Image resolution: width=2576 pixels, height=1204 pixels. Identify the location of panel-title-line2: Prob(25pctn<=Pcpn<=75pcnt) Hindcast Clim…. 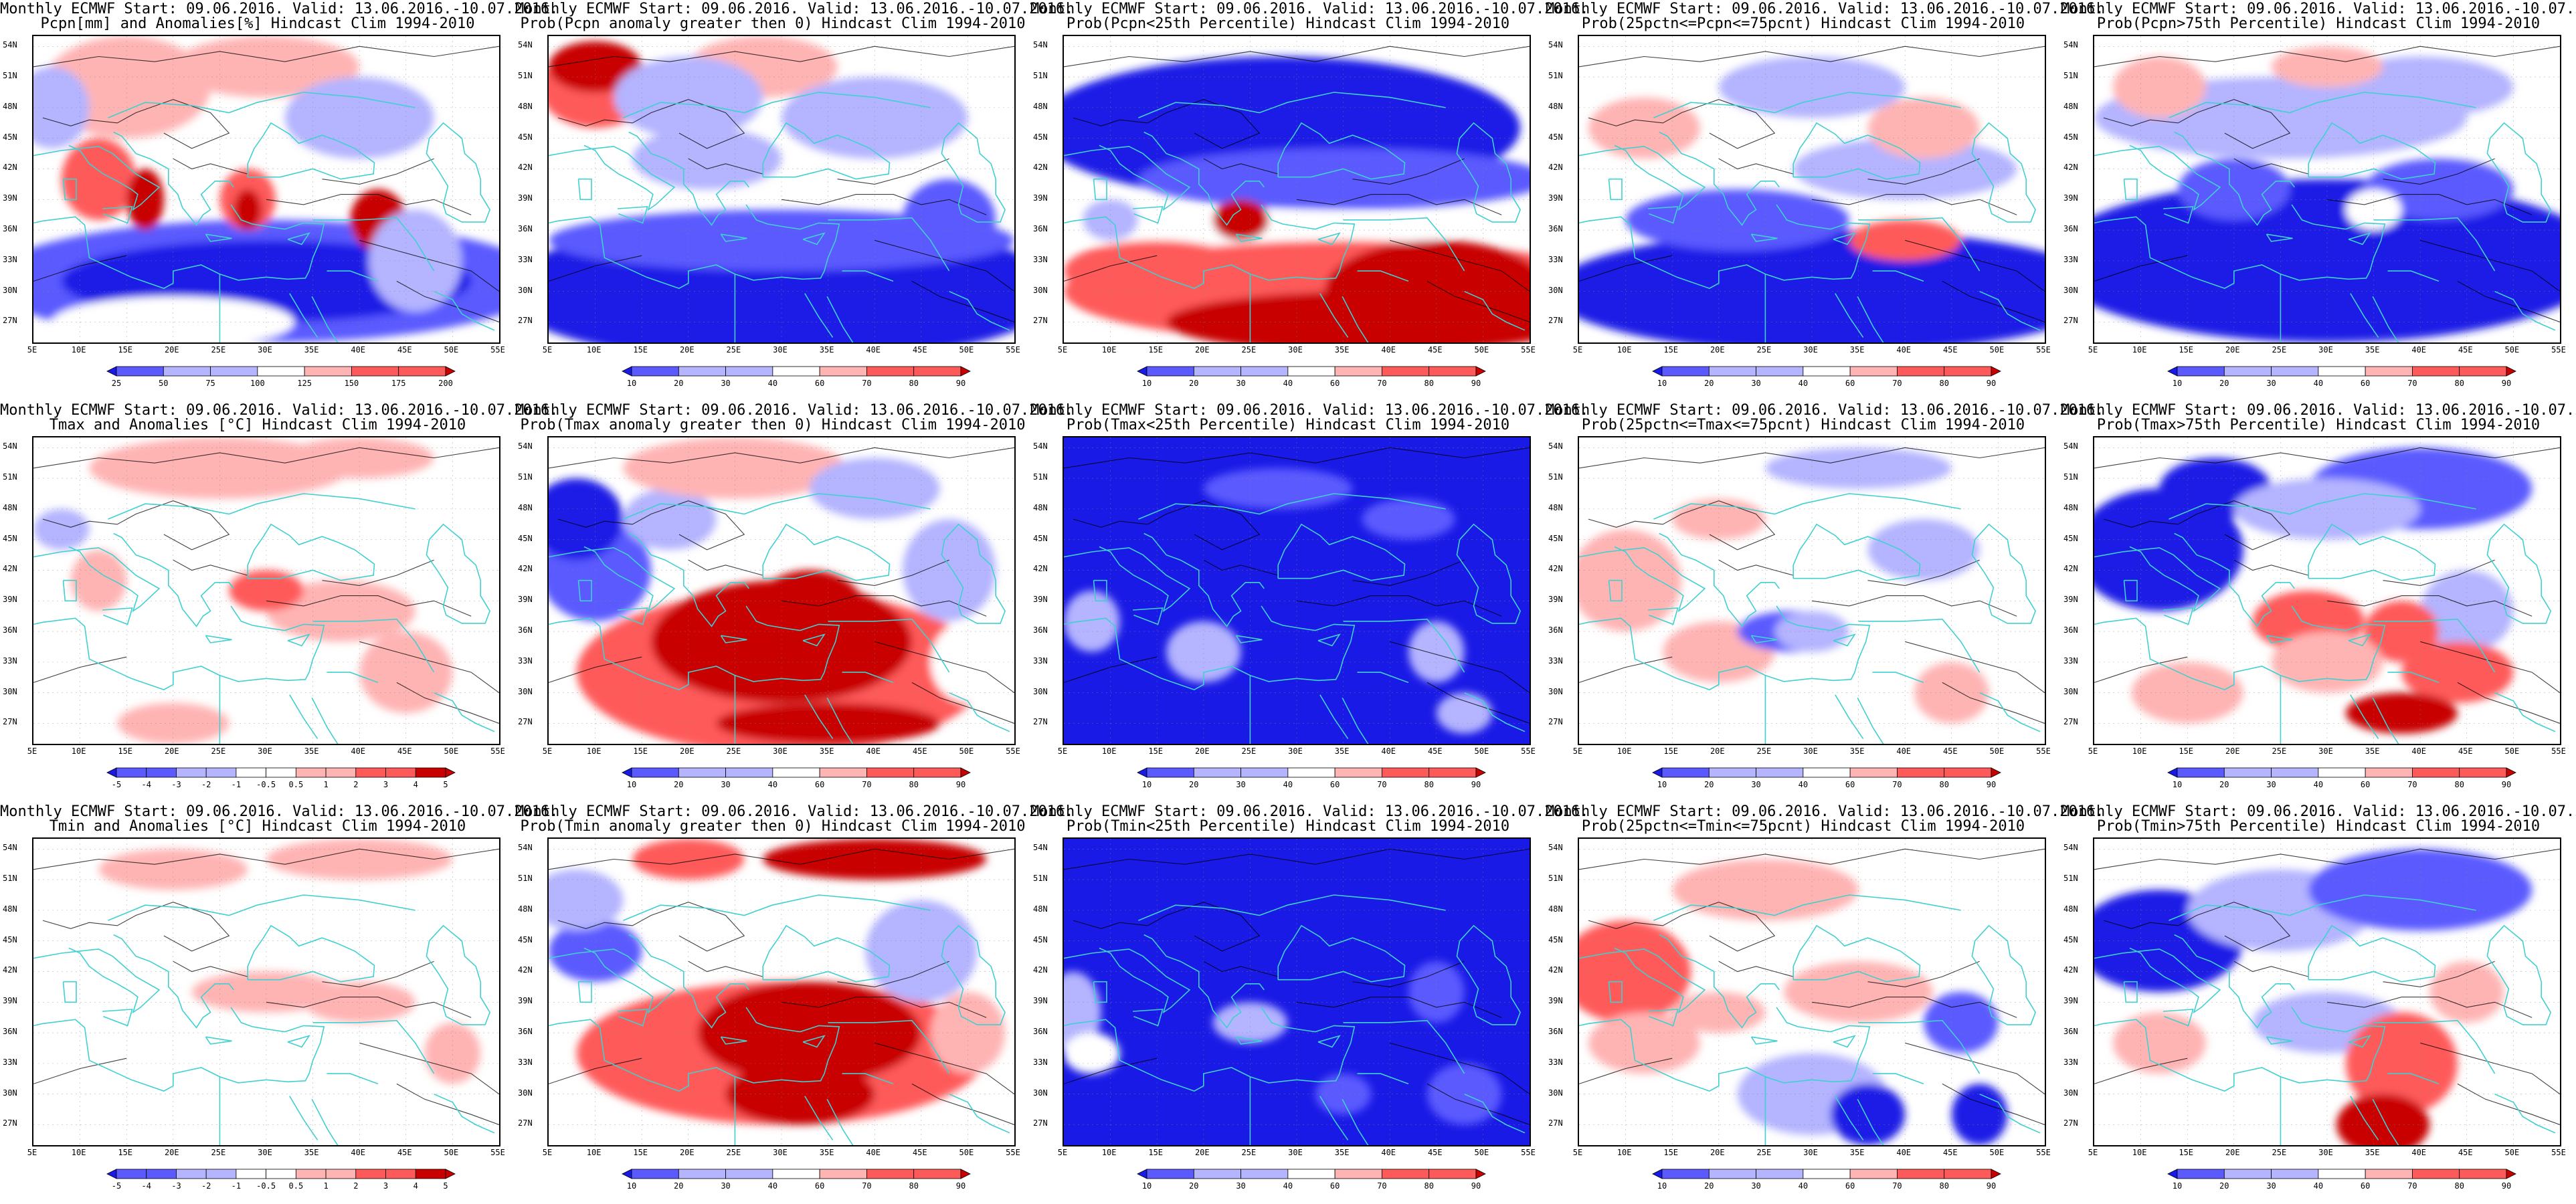
(1803, 23).